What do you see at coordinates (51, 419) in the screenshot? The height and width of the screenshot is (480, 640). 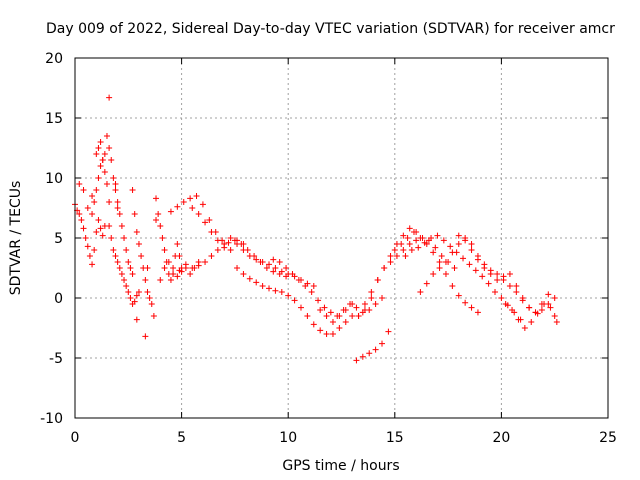 I see `y-tick-label: -10` at bounding box center [51, 419].